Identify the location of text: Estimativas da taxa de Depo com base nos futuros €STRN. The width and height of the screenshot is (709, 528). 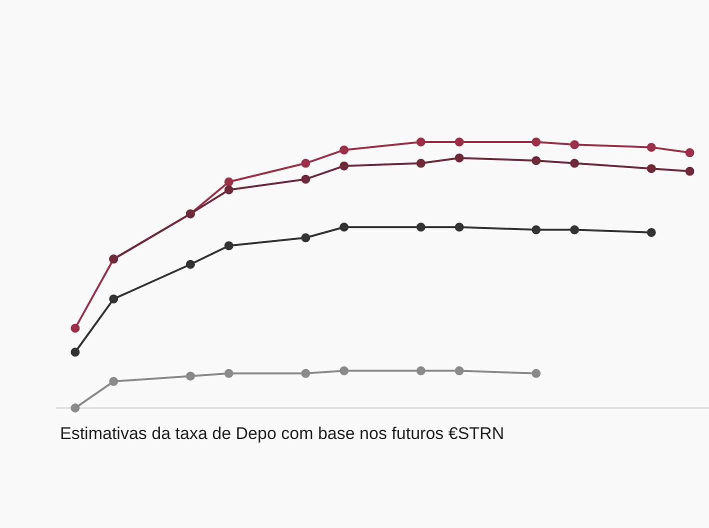
(282, 434).